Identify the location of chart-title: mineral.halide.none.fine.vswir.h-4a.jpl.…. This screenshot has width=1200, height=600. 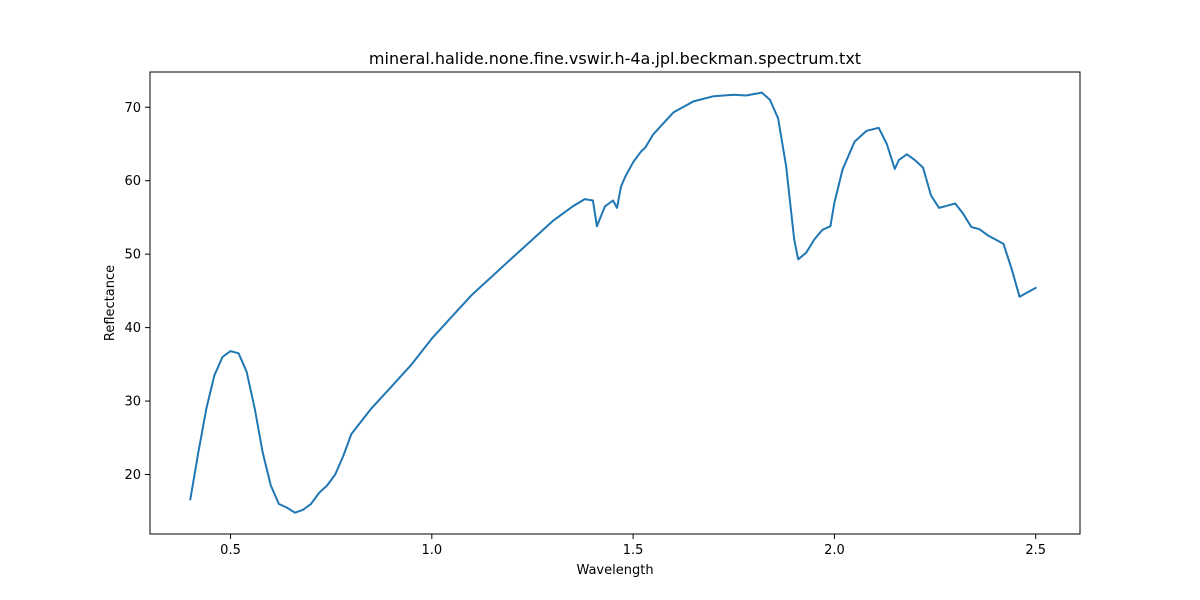
(615, 58).